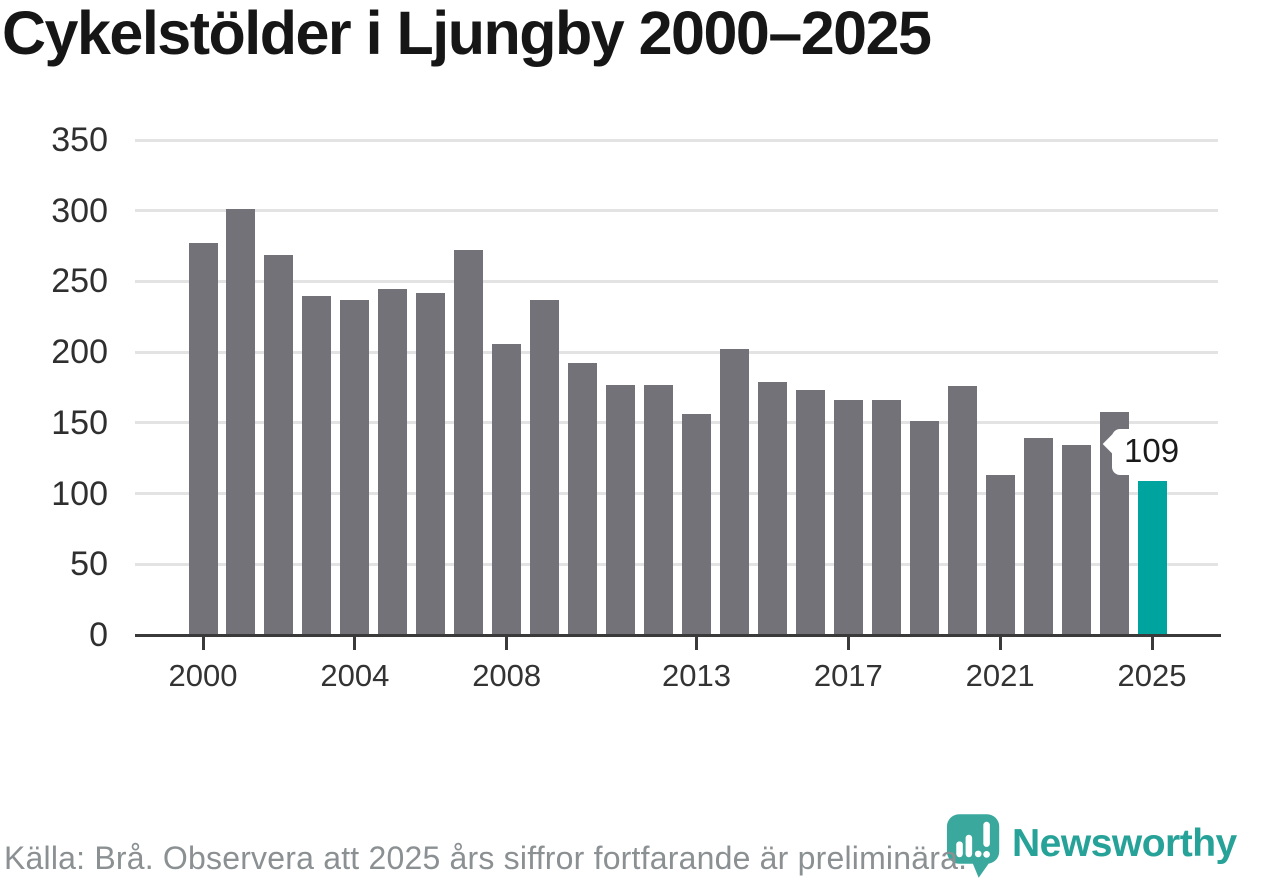 Image resolution: width=1262 pixels, height=879 pixels. Describe the element at coordinates (886, 517) in the screenshot. I see `bar-2018` at that location.